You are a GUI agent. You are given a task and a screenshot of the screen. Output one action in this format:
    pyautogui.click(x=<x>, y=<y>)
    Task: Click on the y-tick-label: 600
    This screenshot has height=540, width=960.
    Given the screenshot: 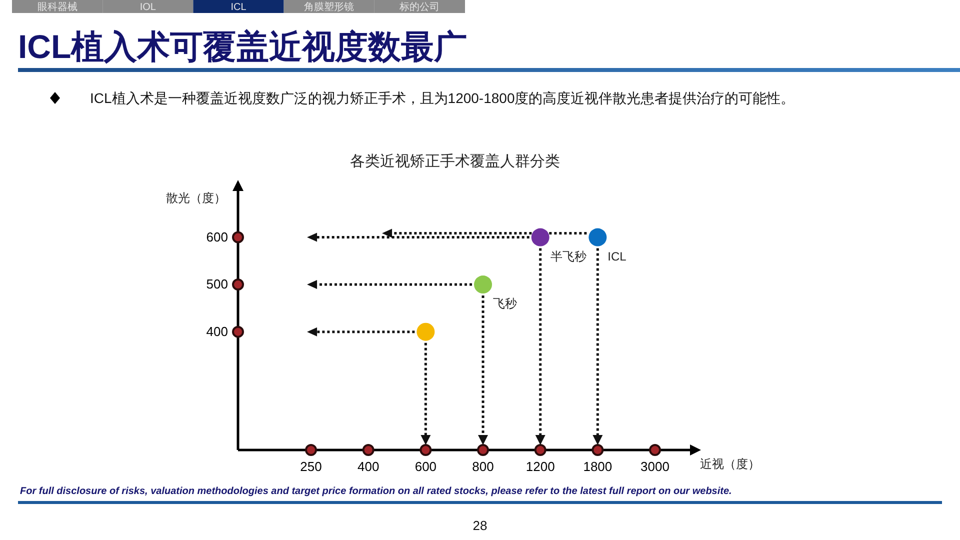 What is the action you would take?
    pyautogui.click(x=217, y=236)
    